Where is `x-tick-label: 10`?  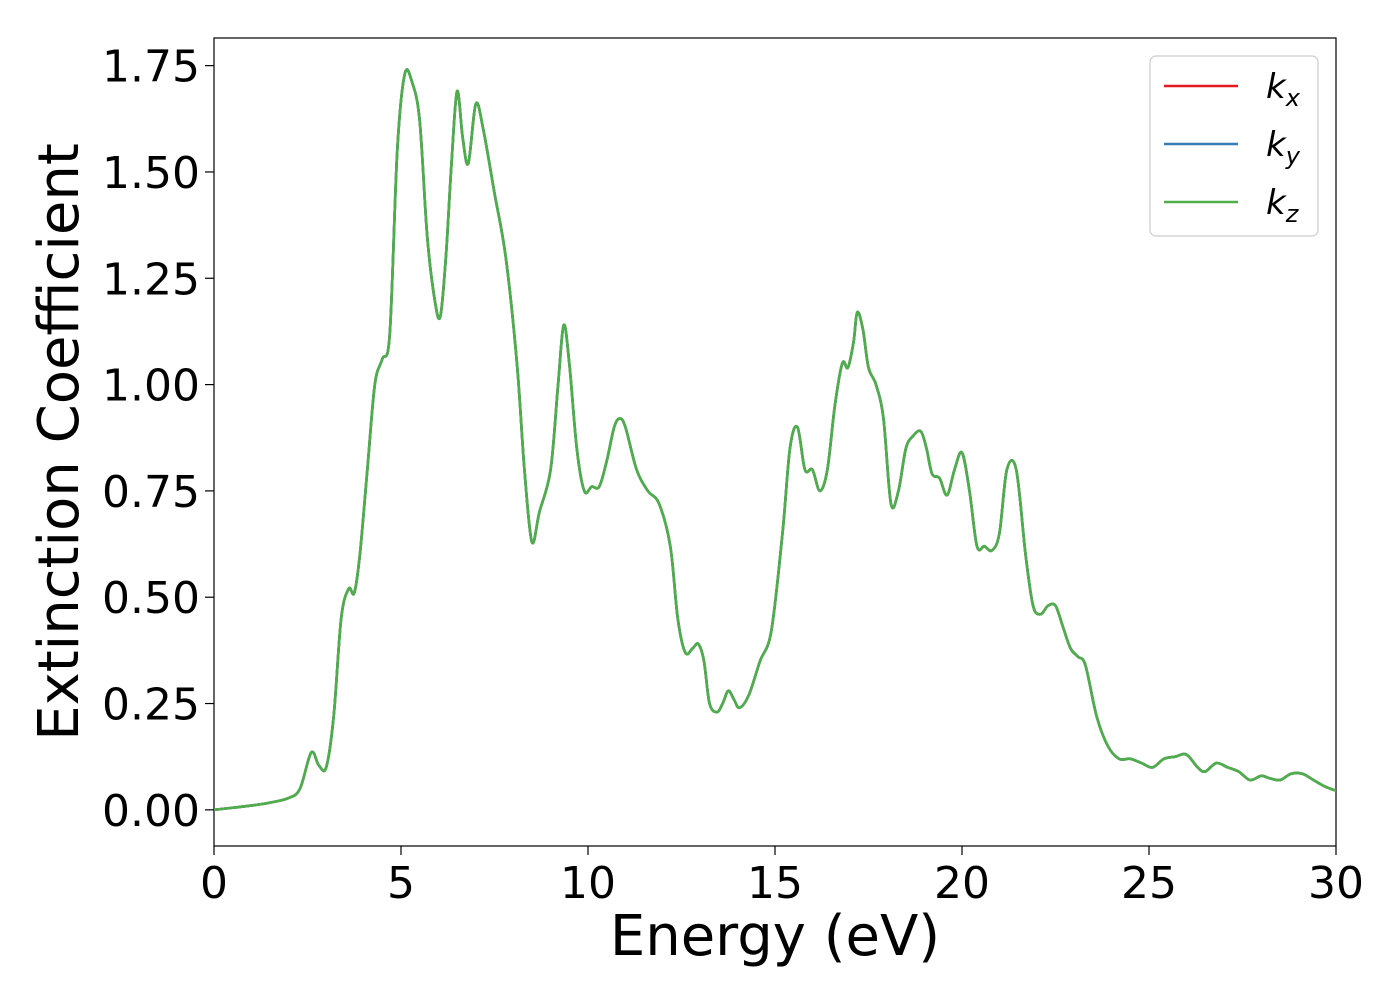 x-tick-label: 10 is located at coordinates (588, 883).